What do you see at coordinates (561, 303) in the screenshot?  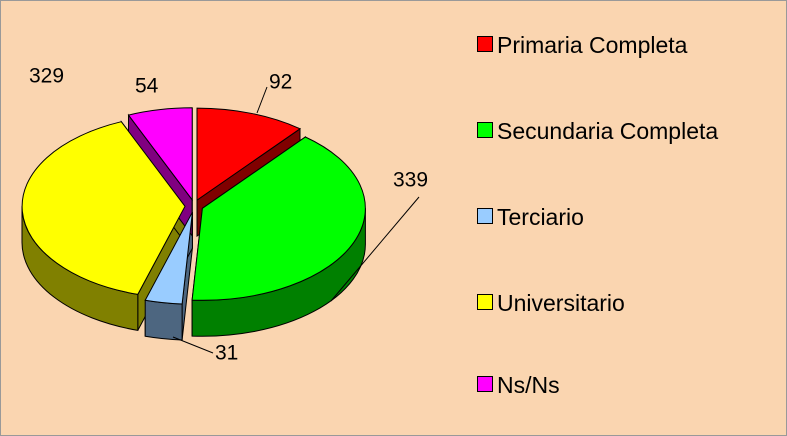 I see `legend-label: Universitario` at bounding box center [561, 303].